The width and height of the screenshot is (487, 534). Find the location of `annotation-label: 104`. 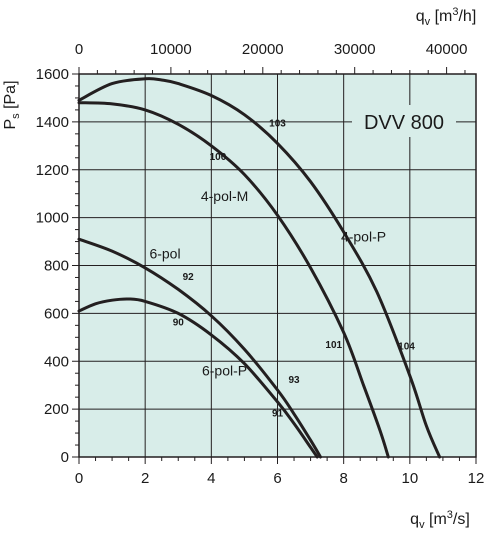

annotation-label: 104 is located at coordinates (406, 346).